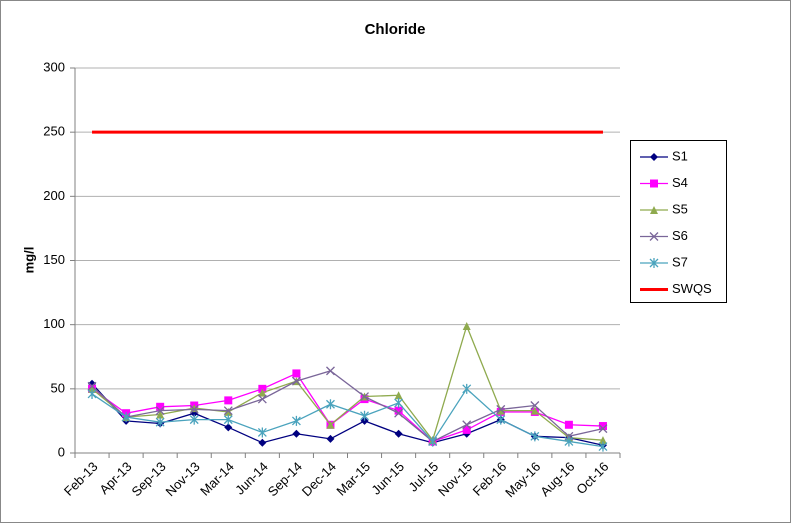 This screenshot has height=524, width=792. What do you see at coordinates (680, 235) in the screenshot?
I see `legend-label: S6` at bounding box center [680, 235].